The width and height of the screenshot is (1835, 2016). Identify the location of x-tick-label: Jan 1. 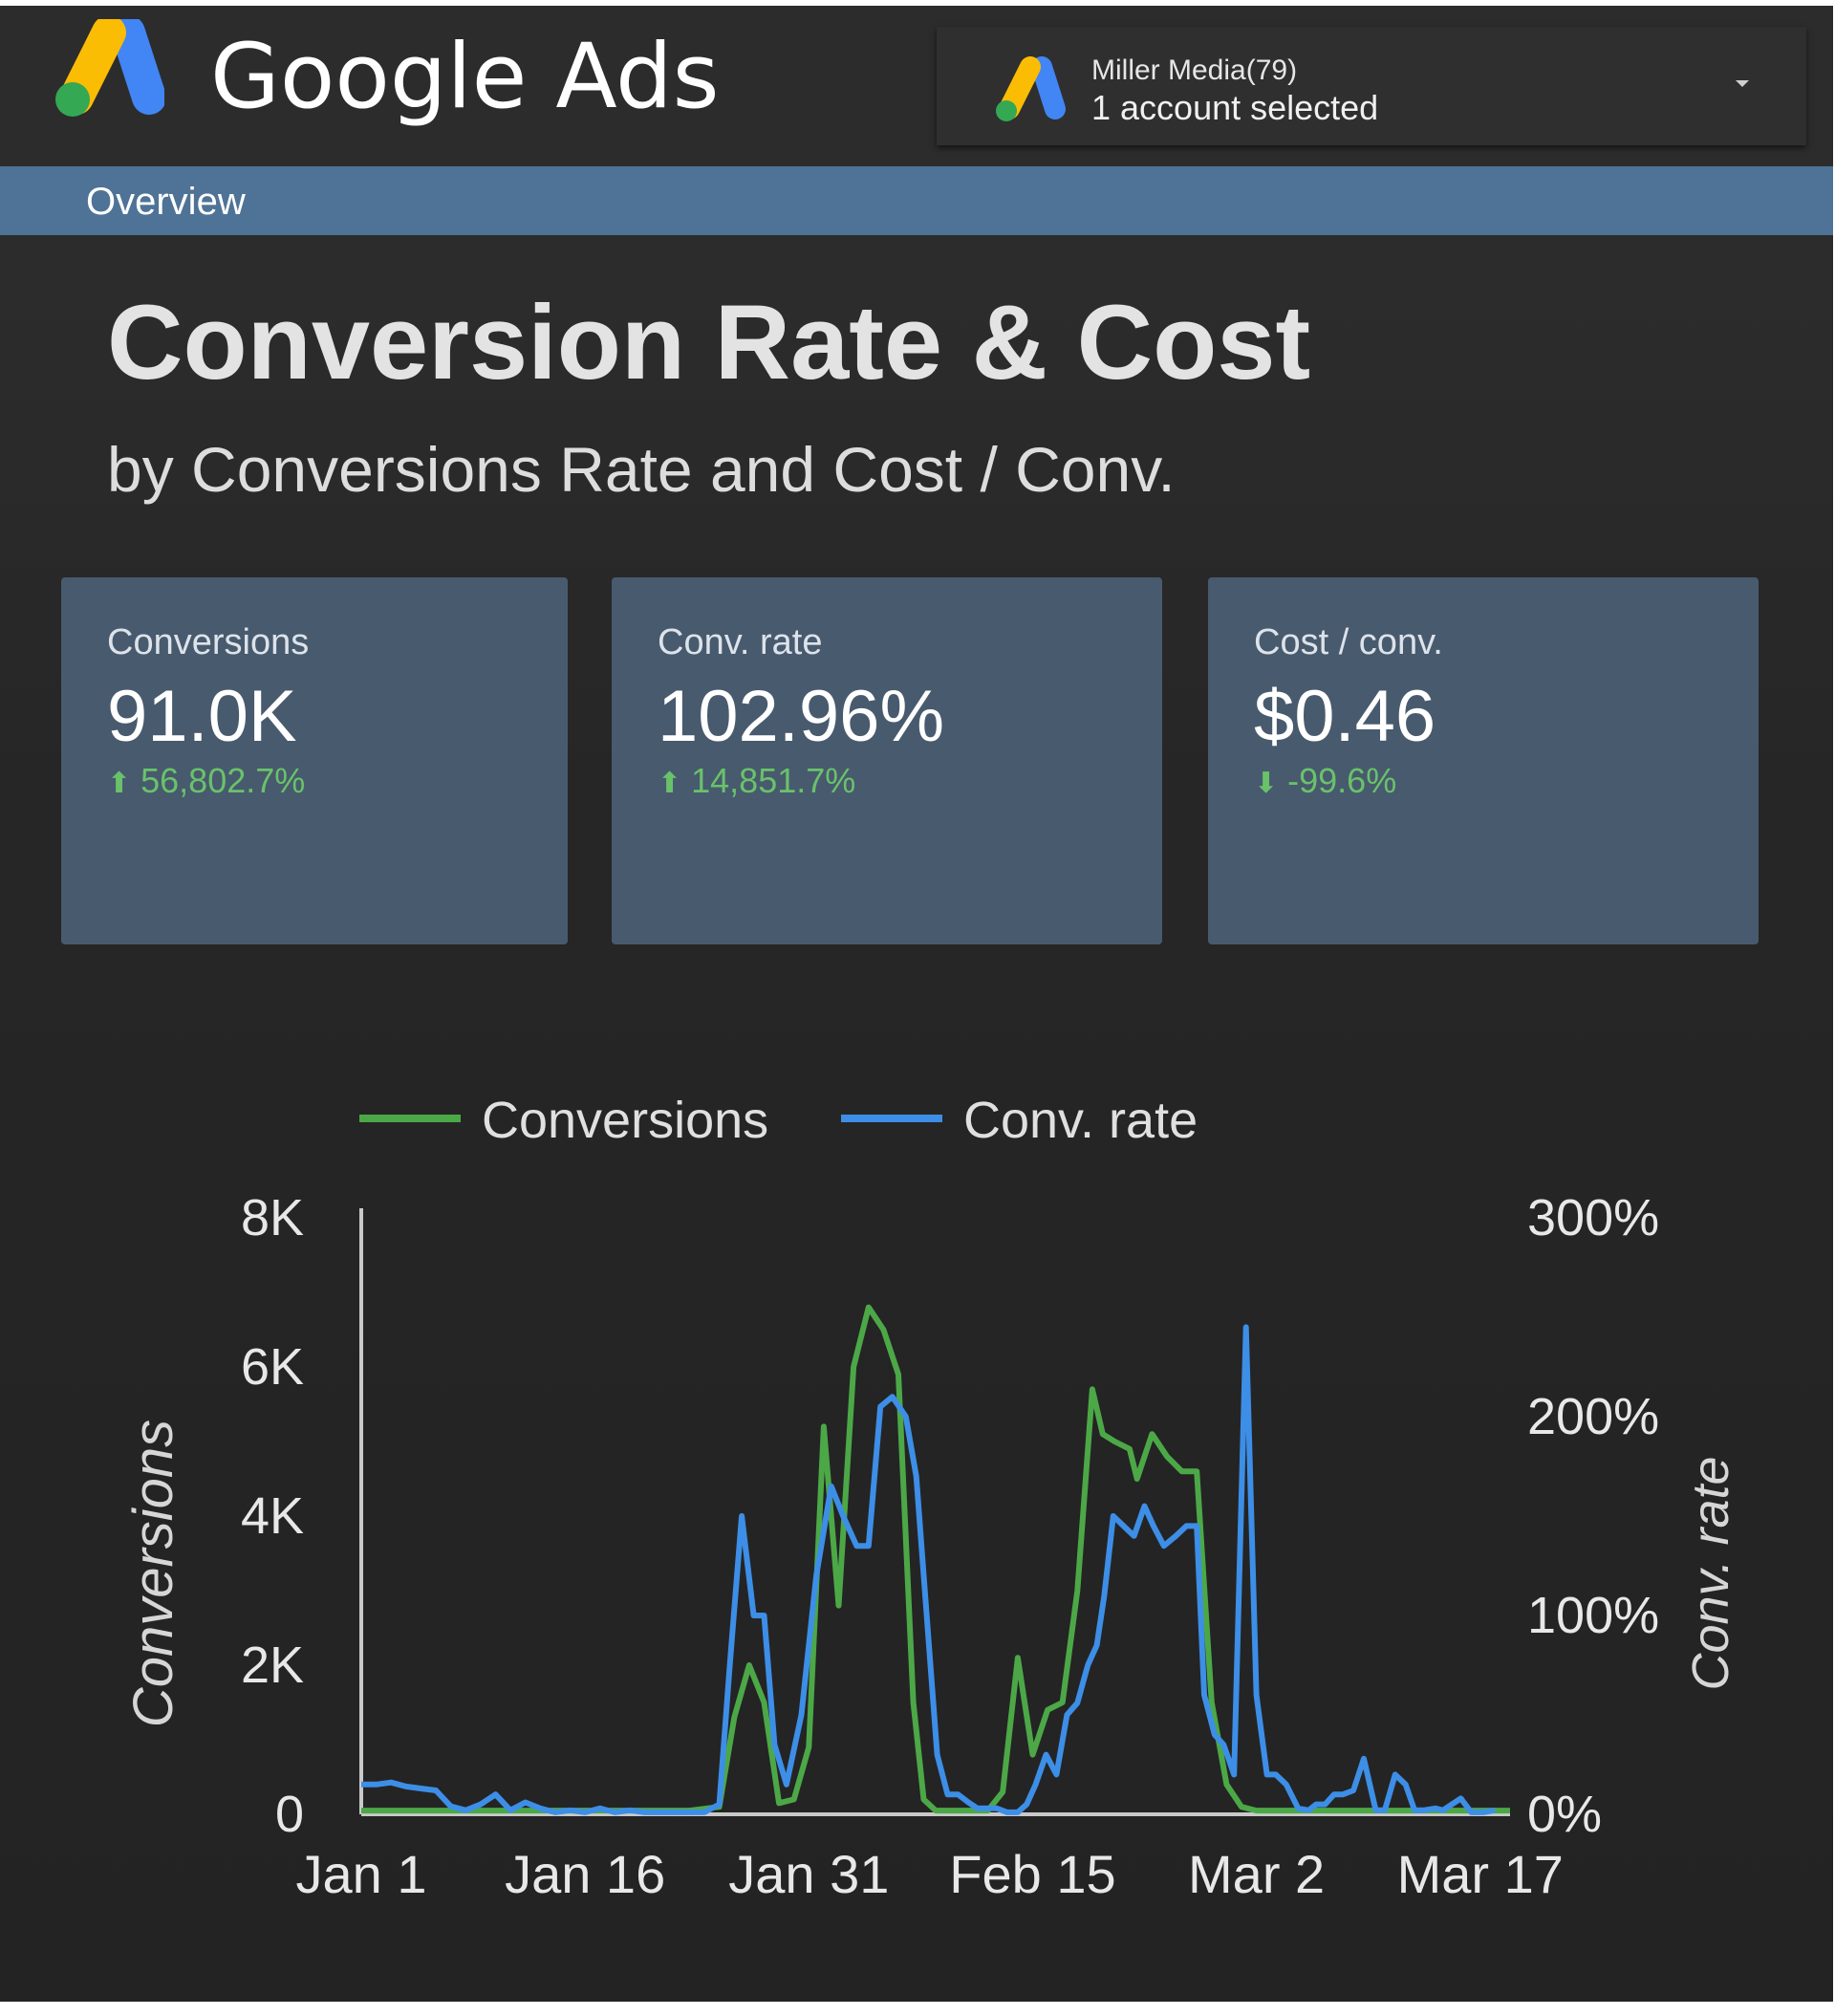
(361, 1874).